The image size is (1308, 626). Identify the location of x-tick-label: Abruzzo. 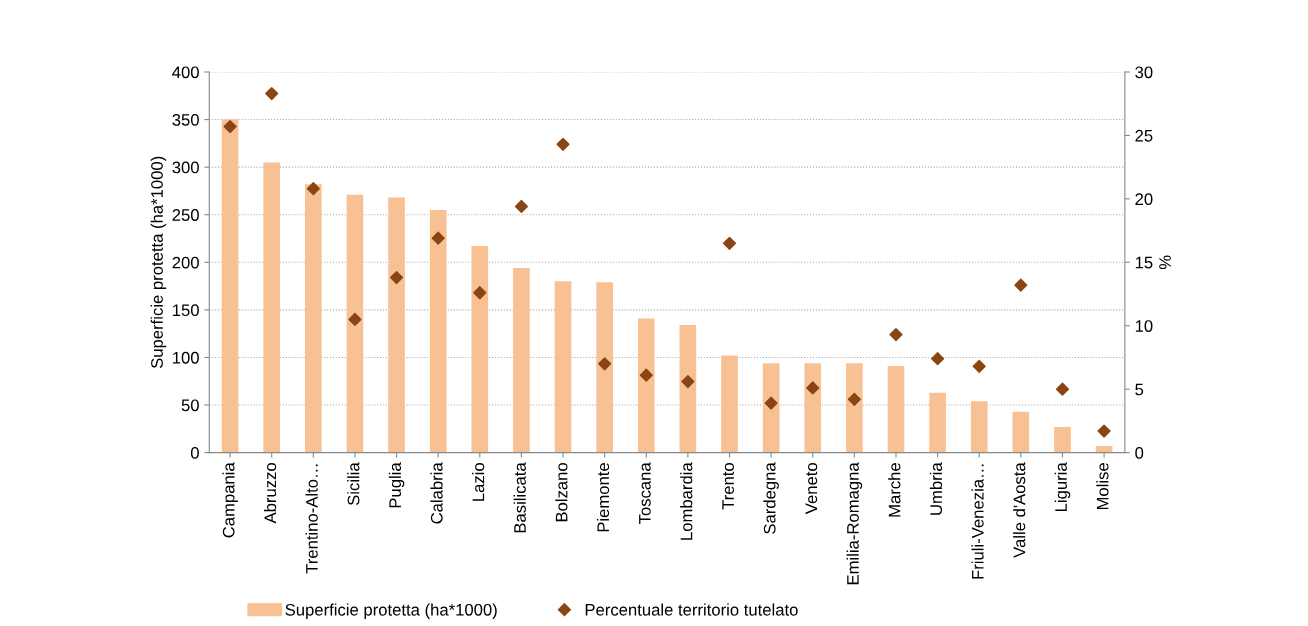
(270, 493).